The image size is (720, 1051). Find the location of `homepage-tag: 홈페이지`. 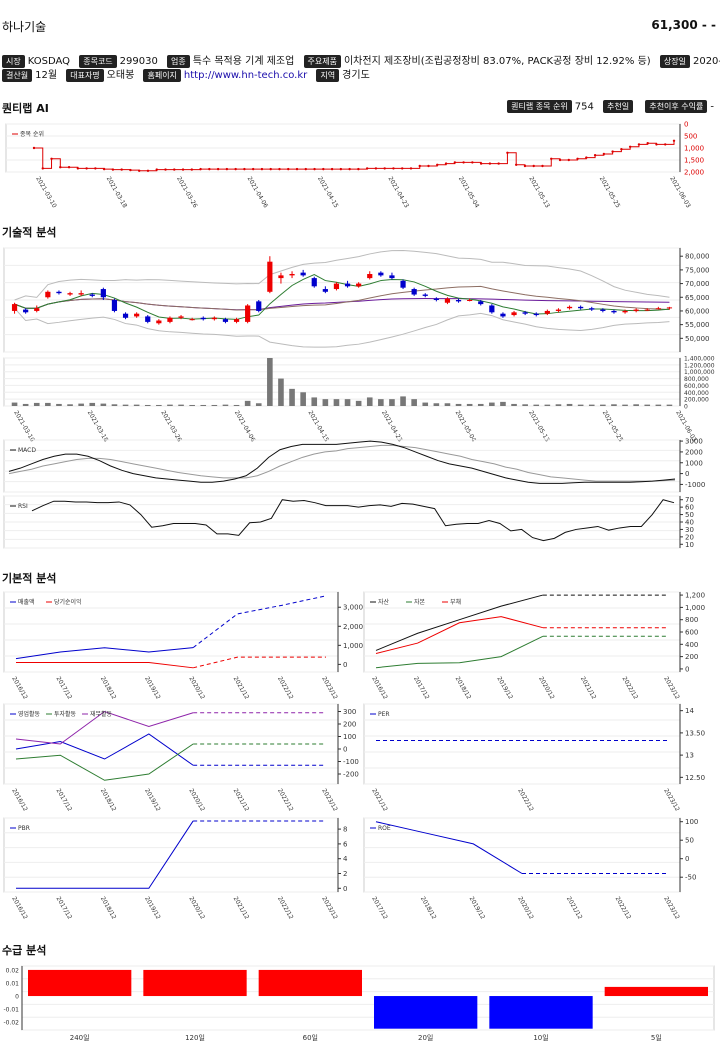

homepage-tag: 홈페이지 is located at coordinates (162, 75).